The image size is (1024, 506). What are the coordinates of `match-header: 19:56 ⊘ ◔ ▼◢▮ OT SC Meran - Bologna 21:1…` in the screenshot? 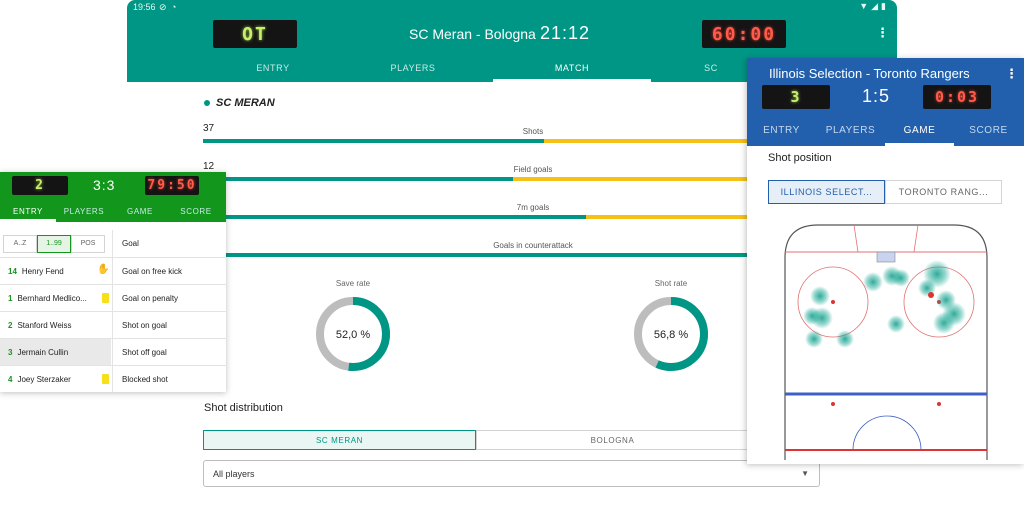 It's located at (512, 41).